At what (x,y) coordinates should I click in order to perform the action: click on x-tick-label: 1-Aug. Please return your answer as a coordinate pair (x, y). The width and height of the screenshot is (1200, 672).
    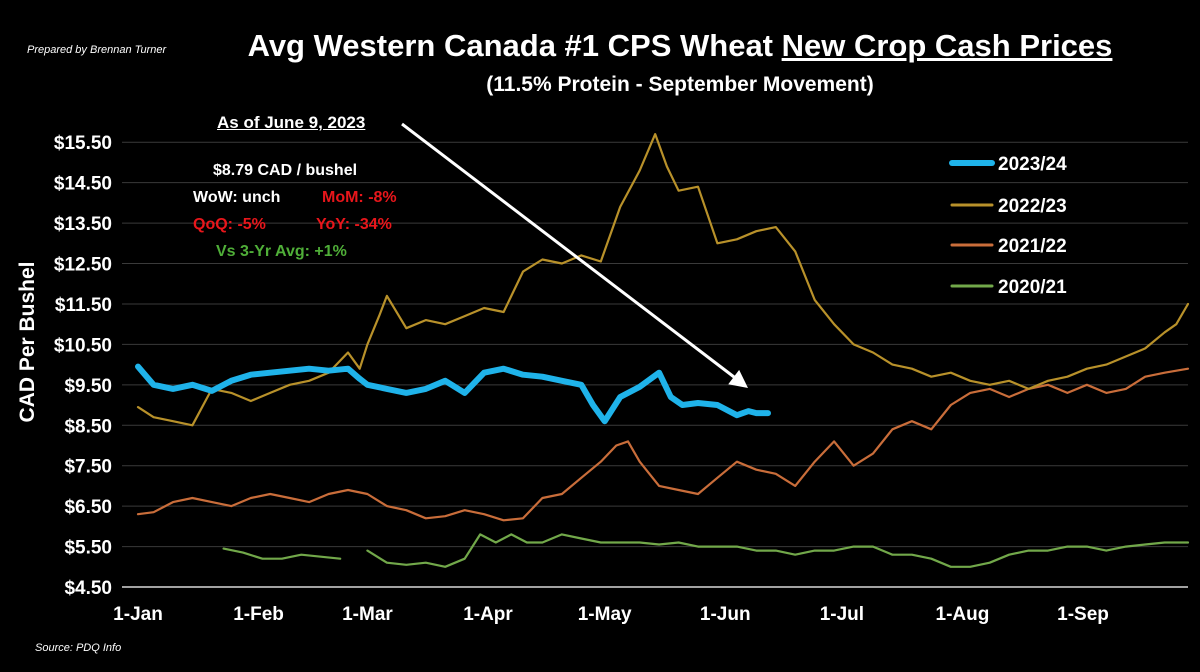
    Looking at the image, I should click on (963, 614).